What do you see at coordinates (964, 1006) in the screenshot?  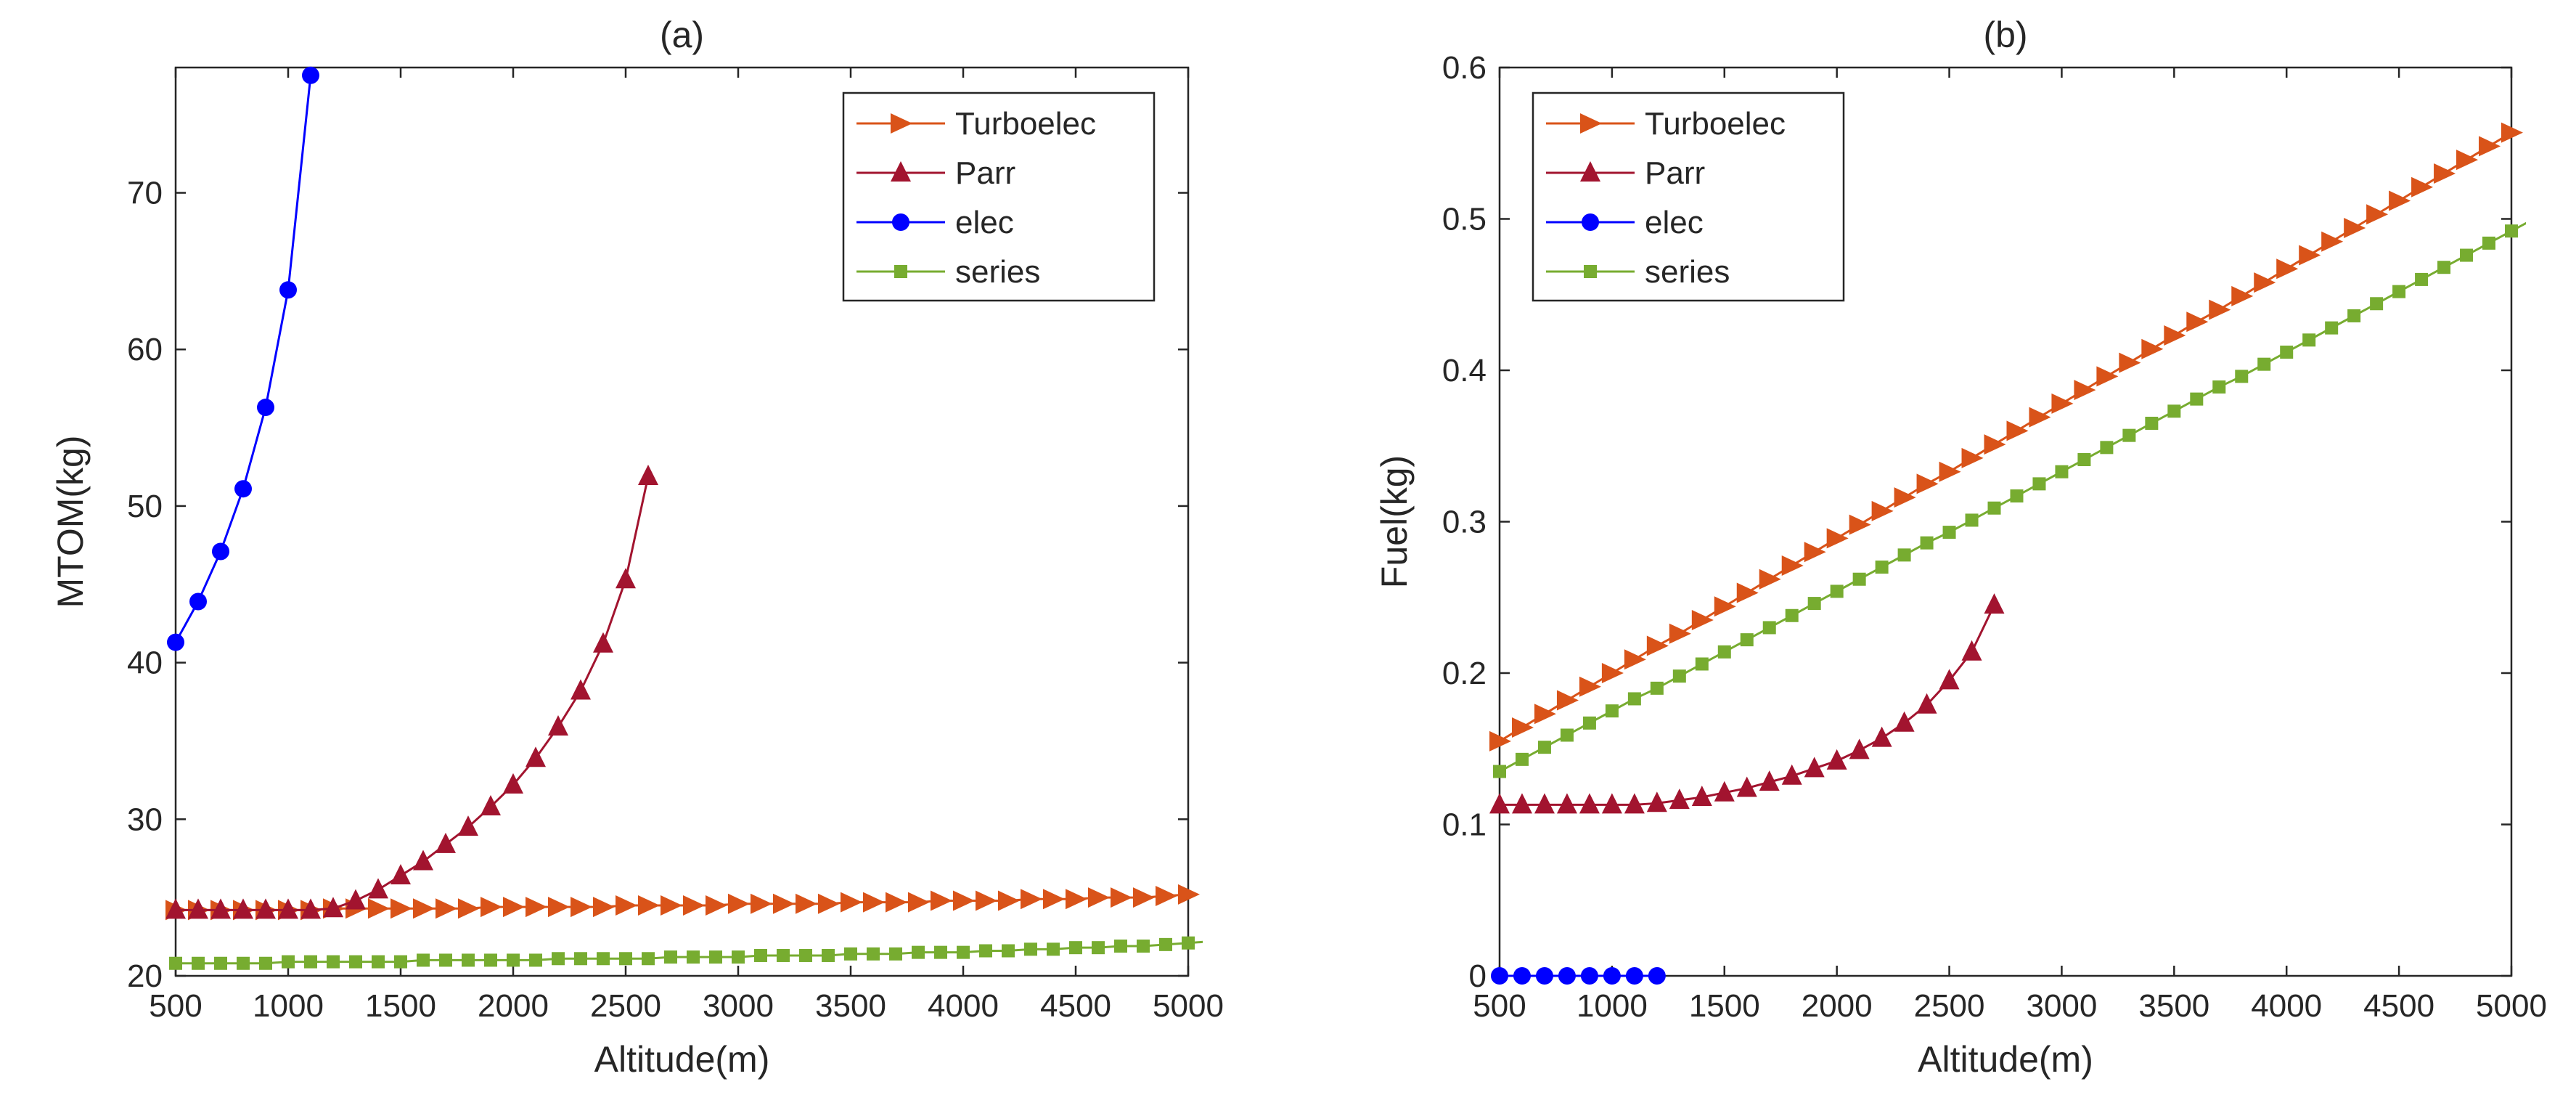 I see `x-tick-label: 4000` at bounding box center [964, 1006].